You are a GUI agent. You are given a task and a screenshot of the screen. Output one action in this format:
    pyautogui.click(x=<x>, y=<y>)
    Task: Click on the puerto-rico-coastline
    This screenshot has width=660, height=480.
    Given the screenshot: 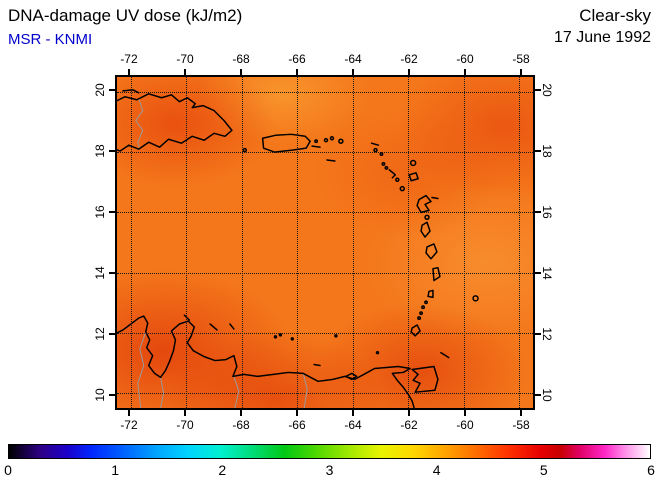 What is the action you would take?
    pyautogui.click(x=302, y=147)
    